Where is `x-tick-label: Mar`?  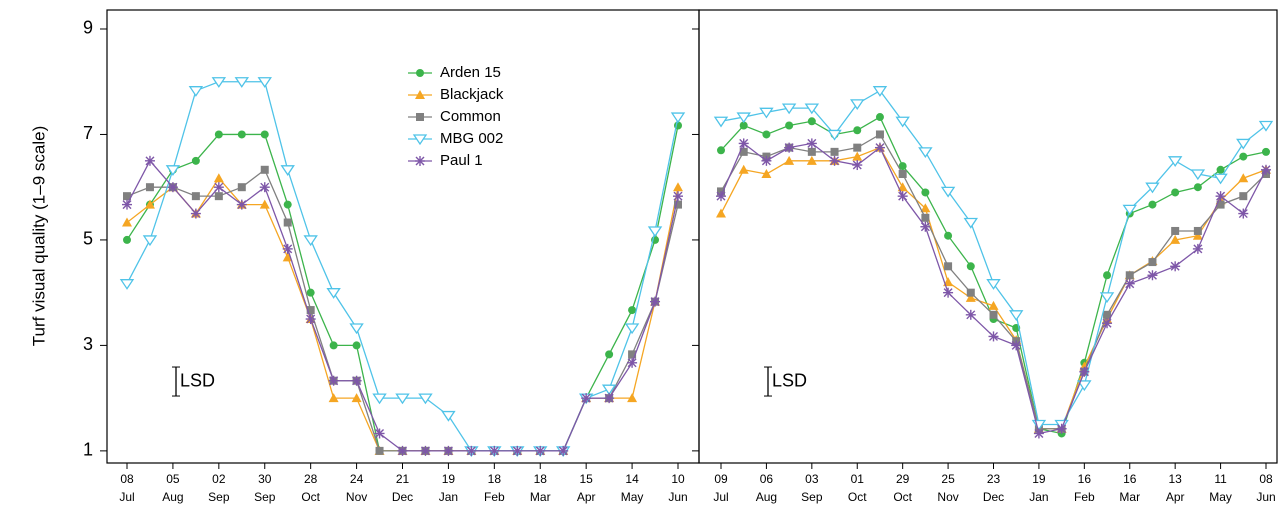
x-tick-label: Mar is located at coordinates (1129, 497).